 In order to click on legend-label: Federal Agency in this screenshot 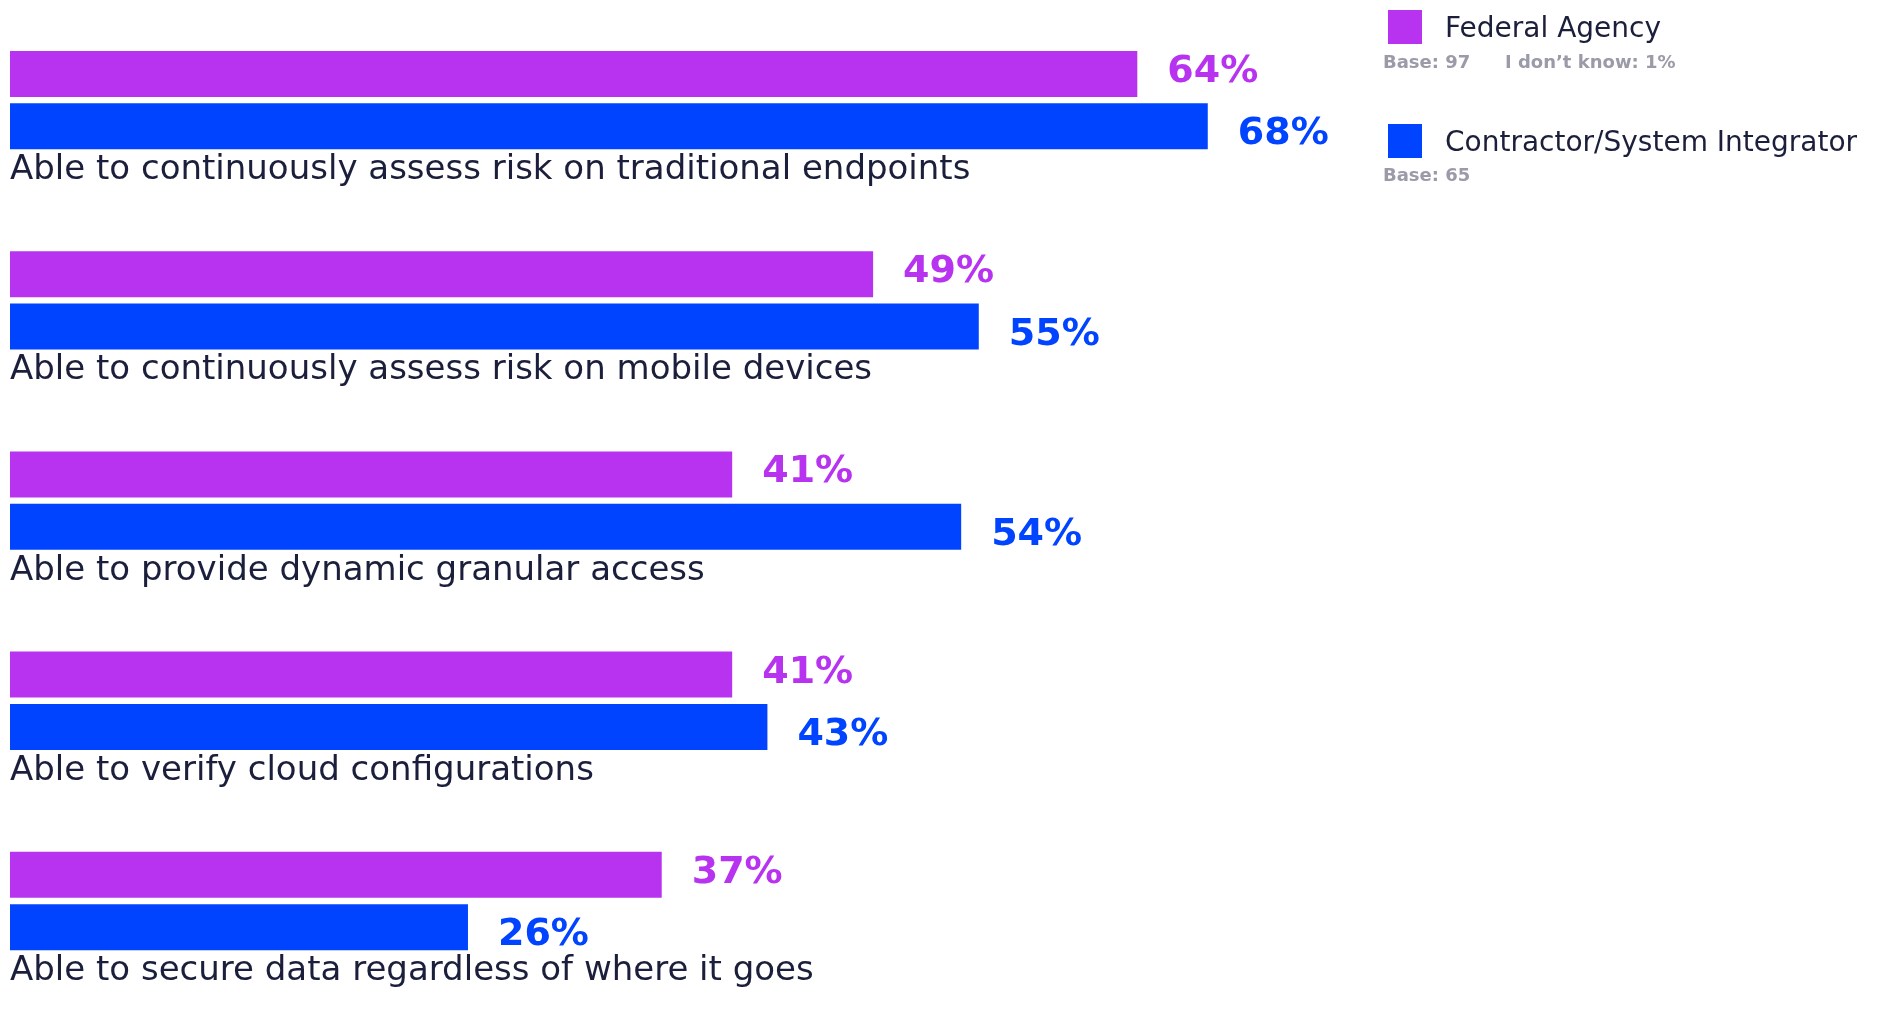, I will do `click(1553, 27)`.